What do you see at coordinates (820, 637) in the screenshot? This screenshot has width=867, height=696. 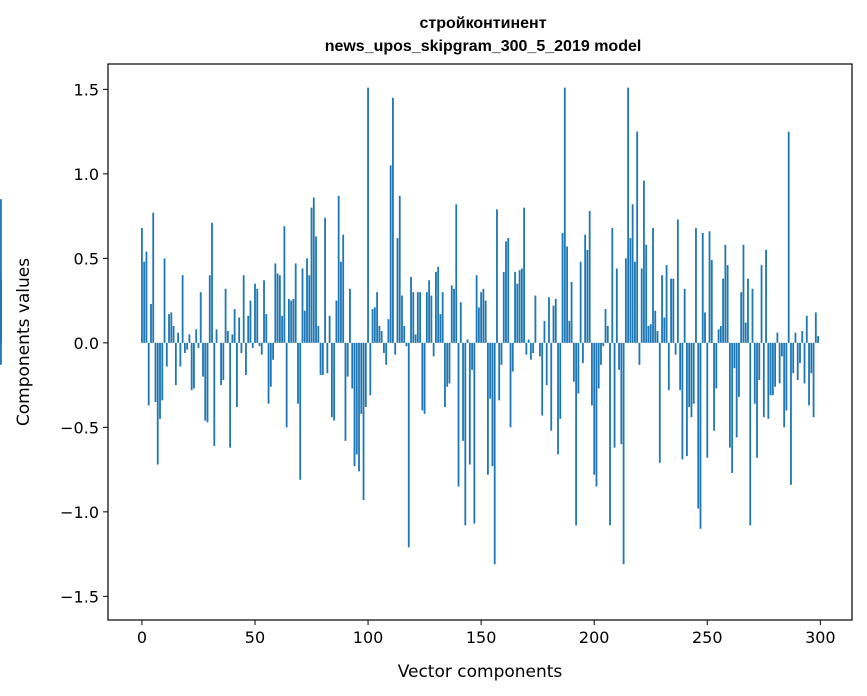 I see `x-tick-label: 300` at bounding box center [820, 637].